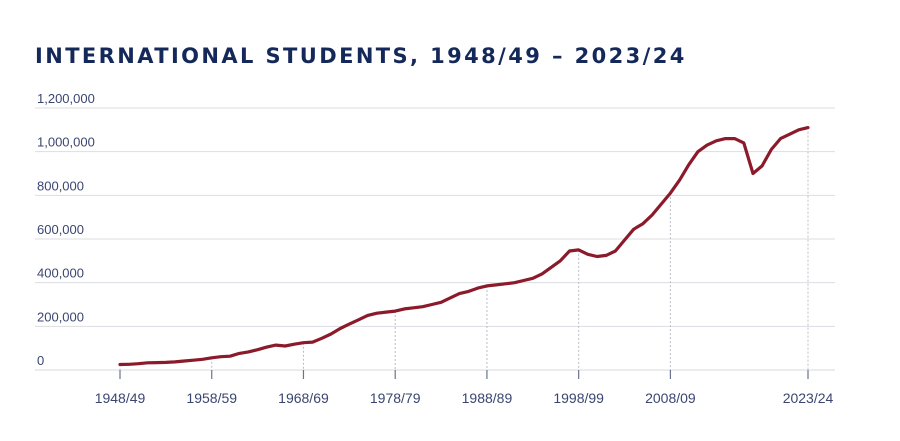 The image size is (900, 441). Describe the element at coordinates (578, 398) in the screenshot. I see `x-tick-label: 1998/99` at that location.